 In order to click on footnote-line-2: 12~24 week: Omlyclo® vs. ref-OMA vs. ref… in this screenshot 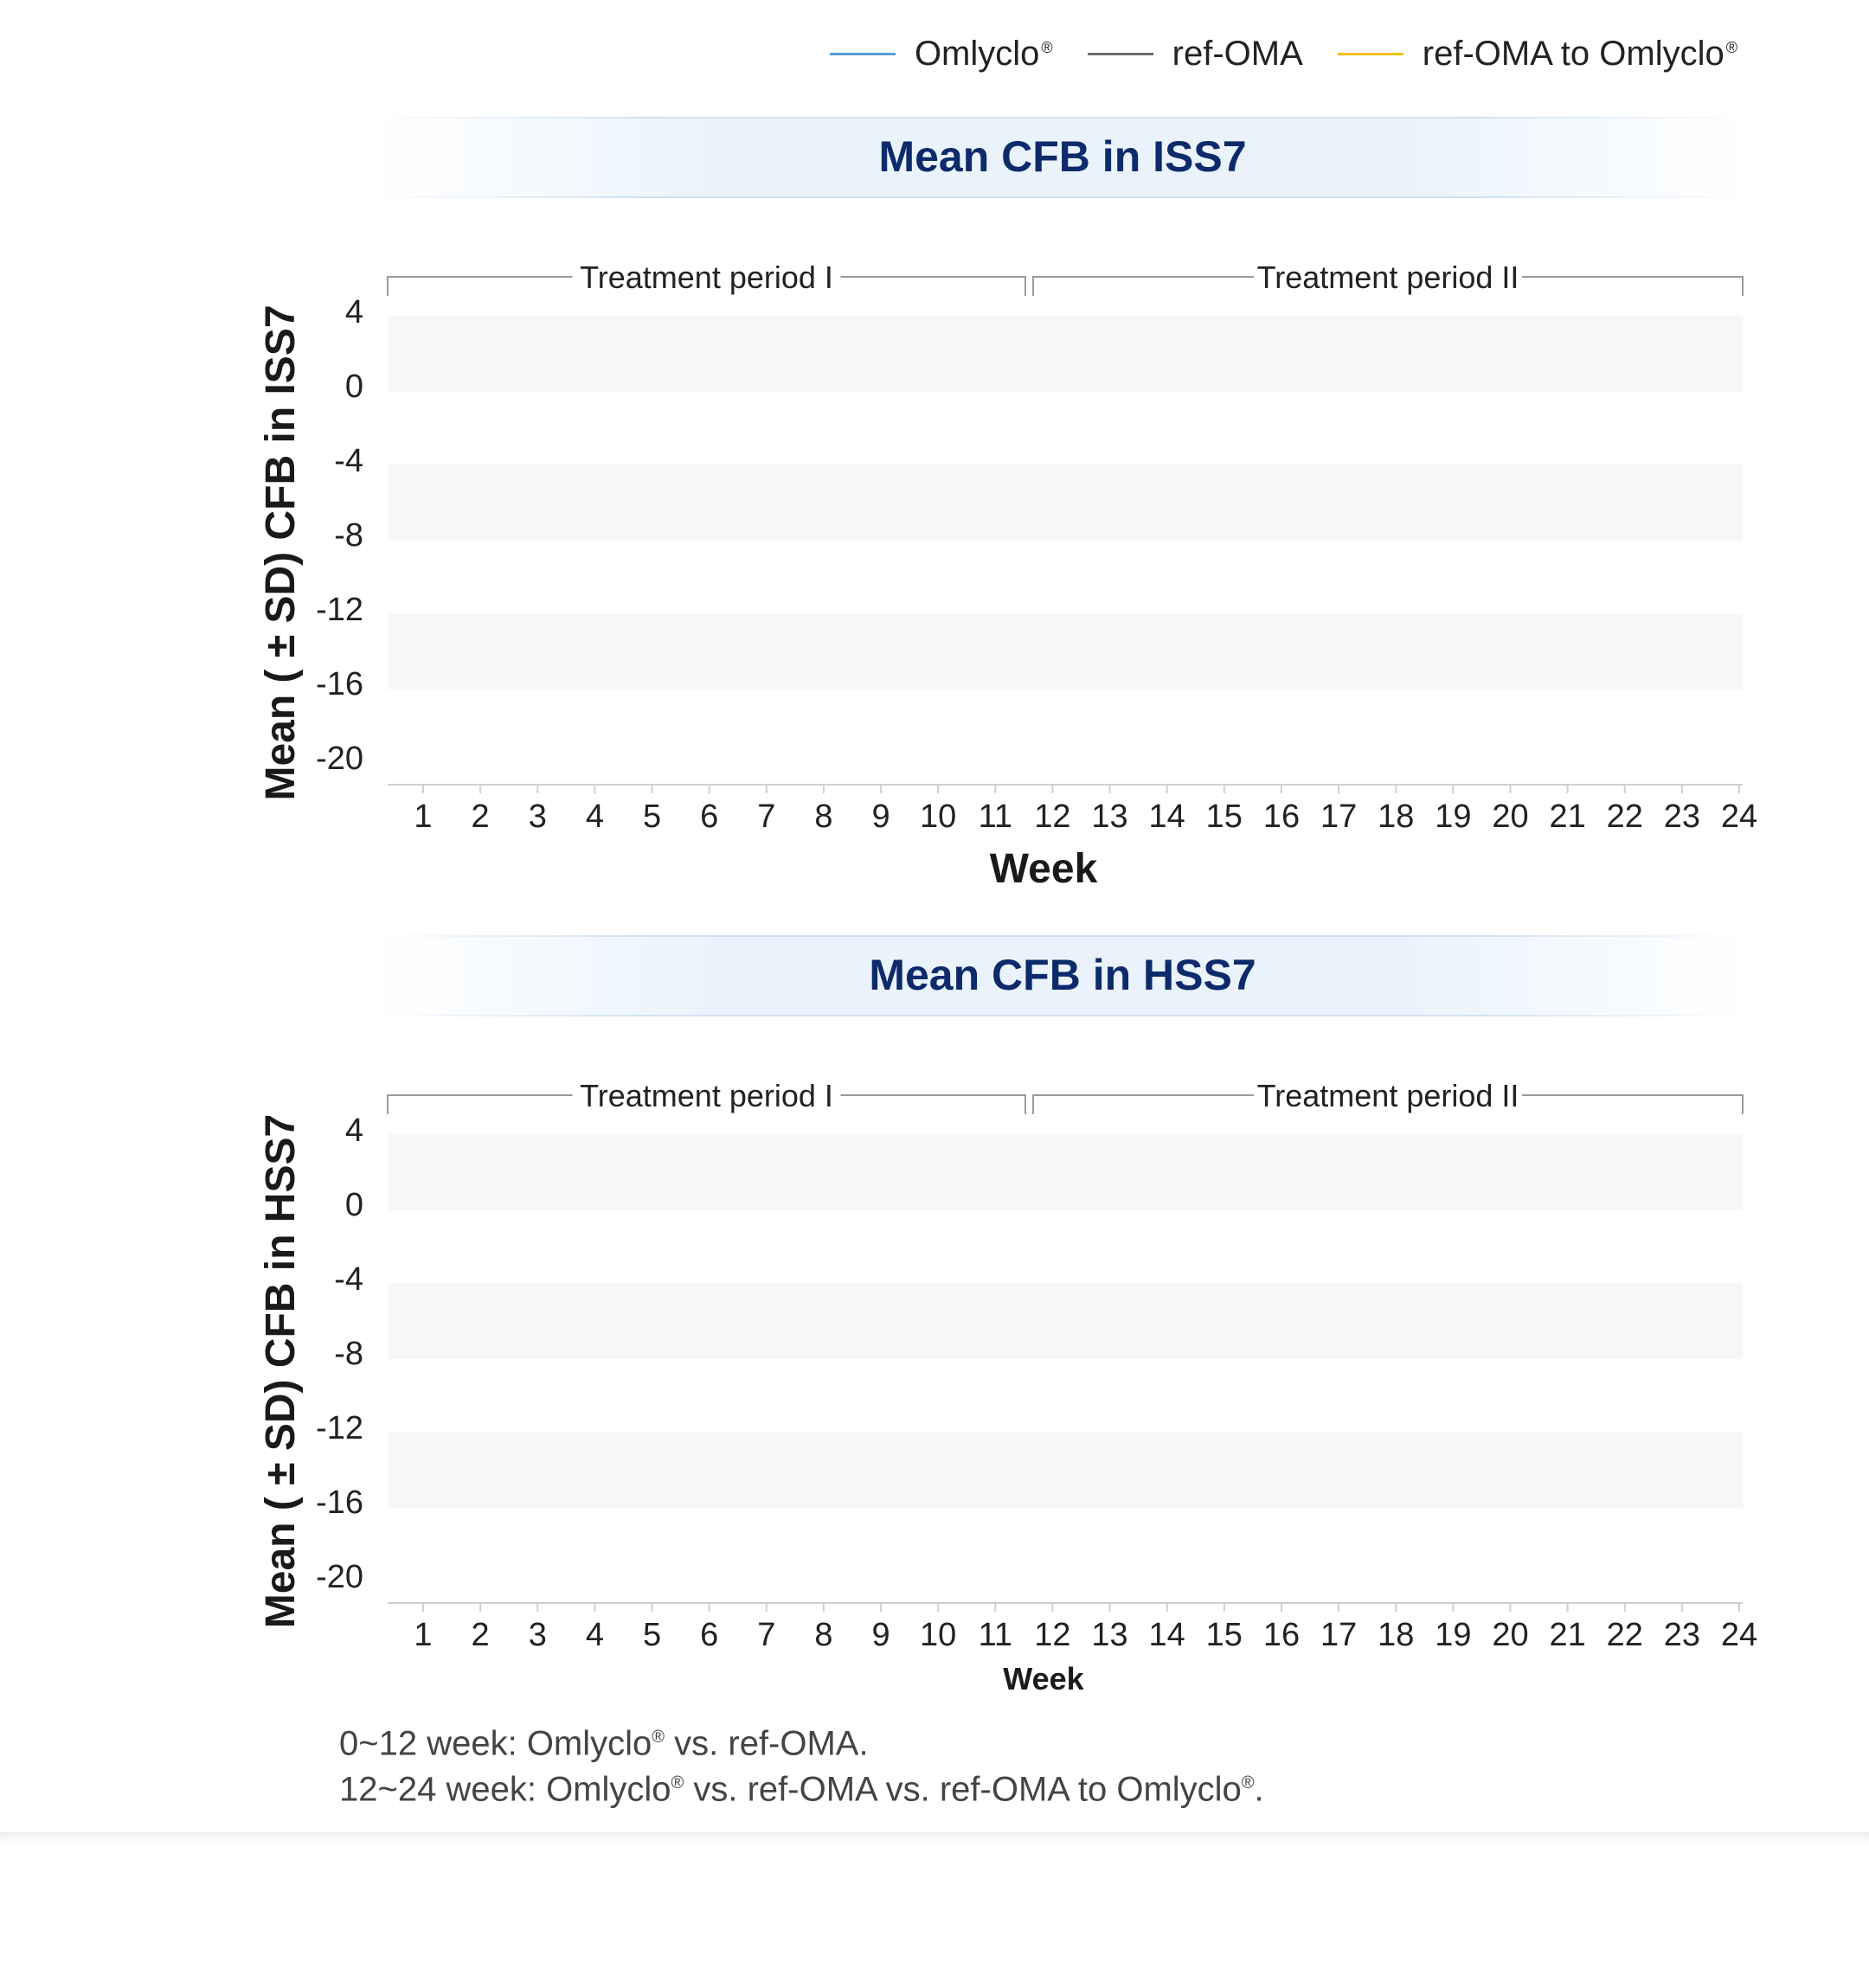, I will do `click(802, 1789)`.